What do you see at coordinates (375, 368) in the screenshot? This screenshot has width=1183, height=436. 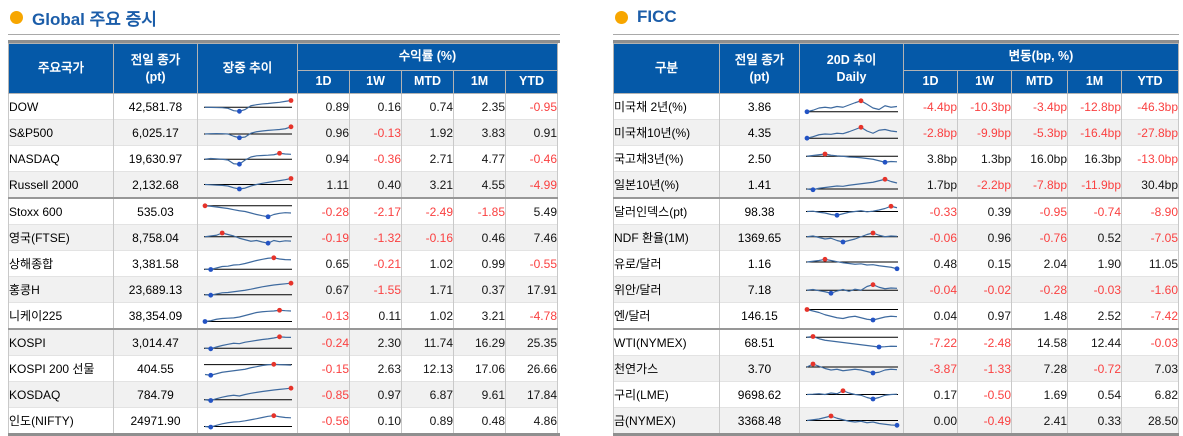 I see `change-value-cell: 2.63` at bounding box center [375, 368].